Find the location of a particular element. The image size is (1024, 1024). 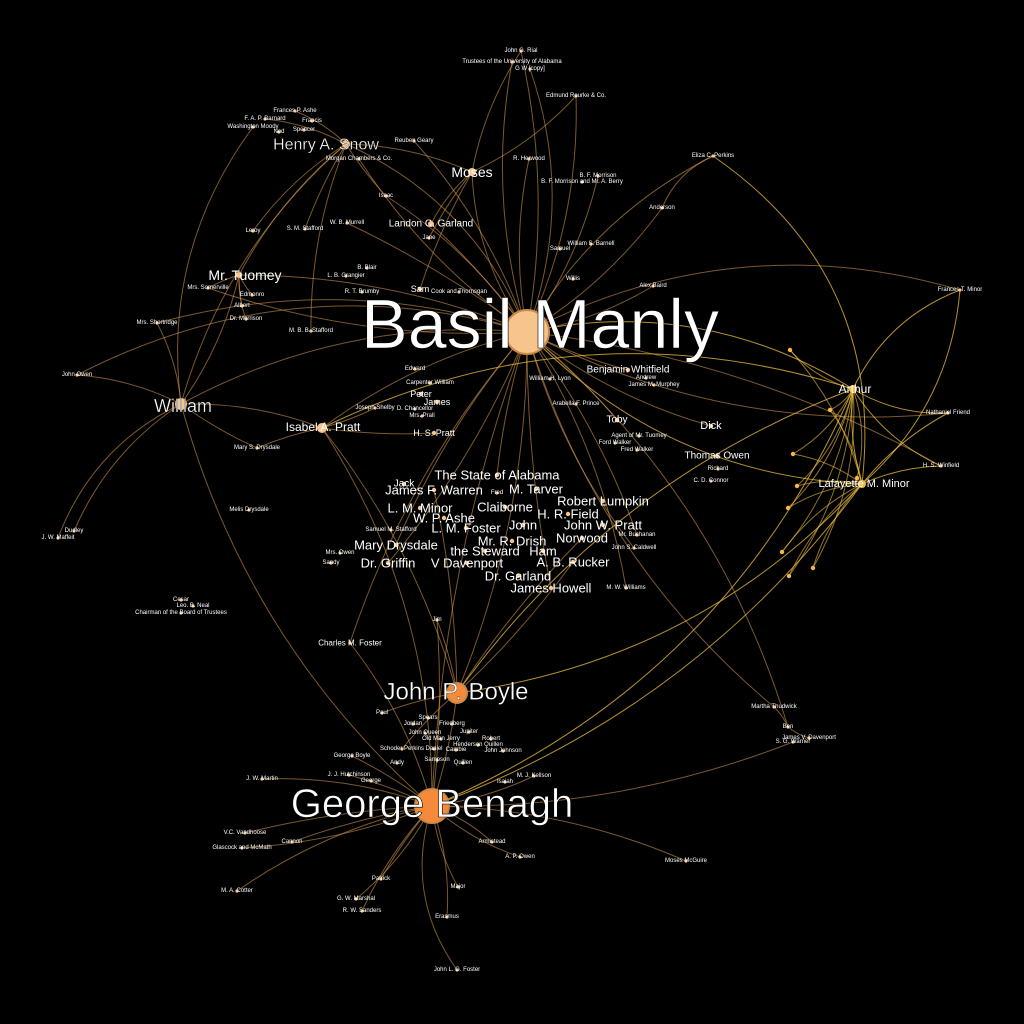

node-dudley is located at coordinates (74, 531).